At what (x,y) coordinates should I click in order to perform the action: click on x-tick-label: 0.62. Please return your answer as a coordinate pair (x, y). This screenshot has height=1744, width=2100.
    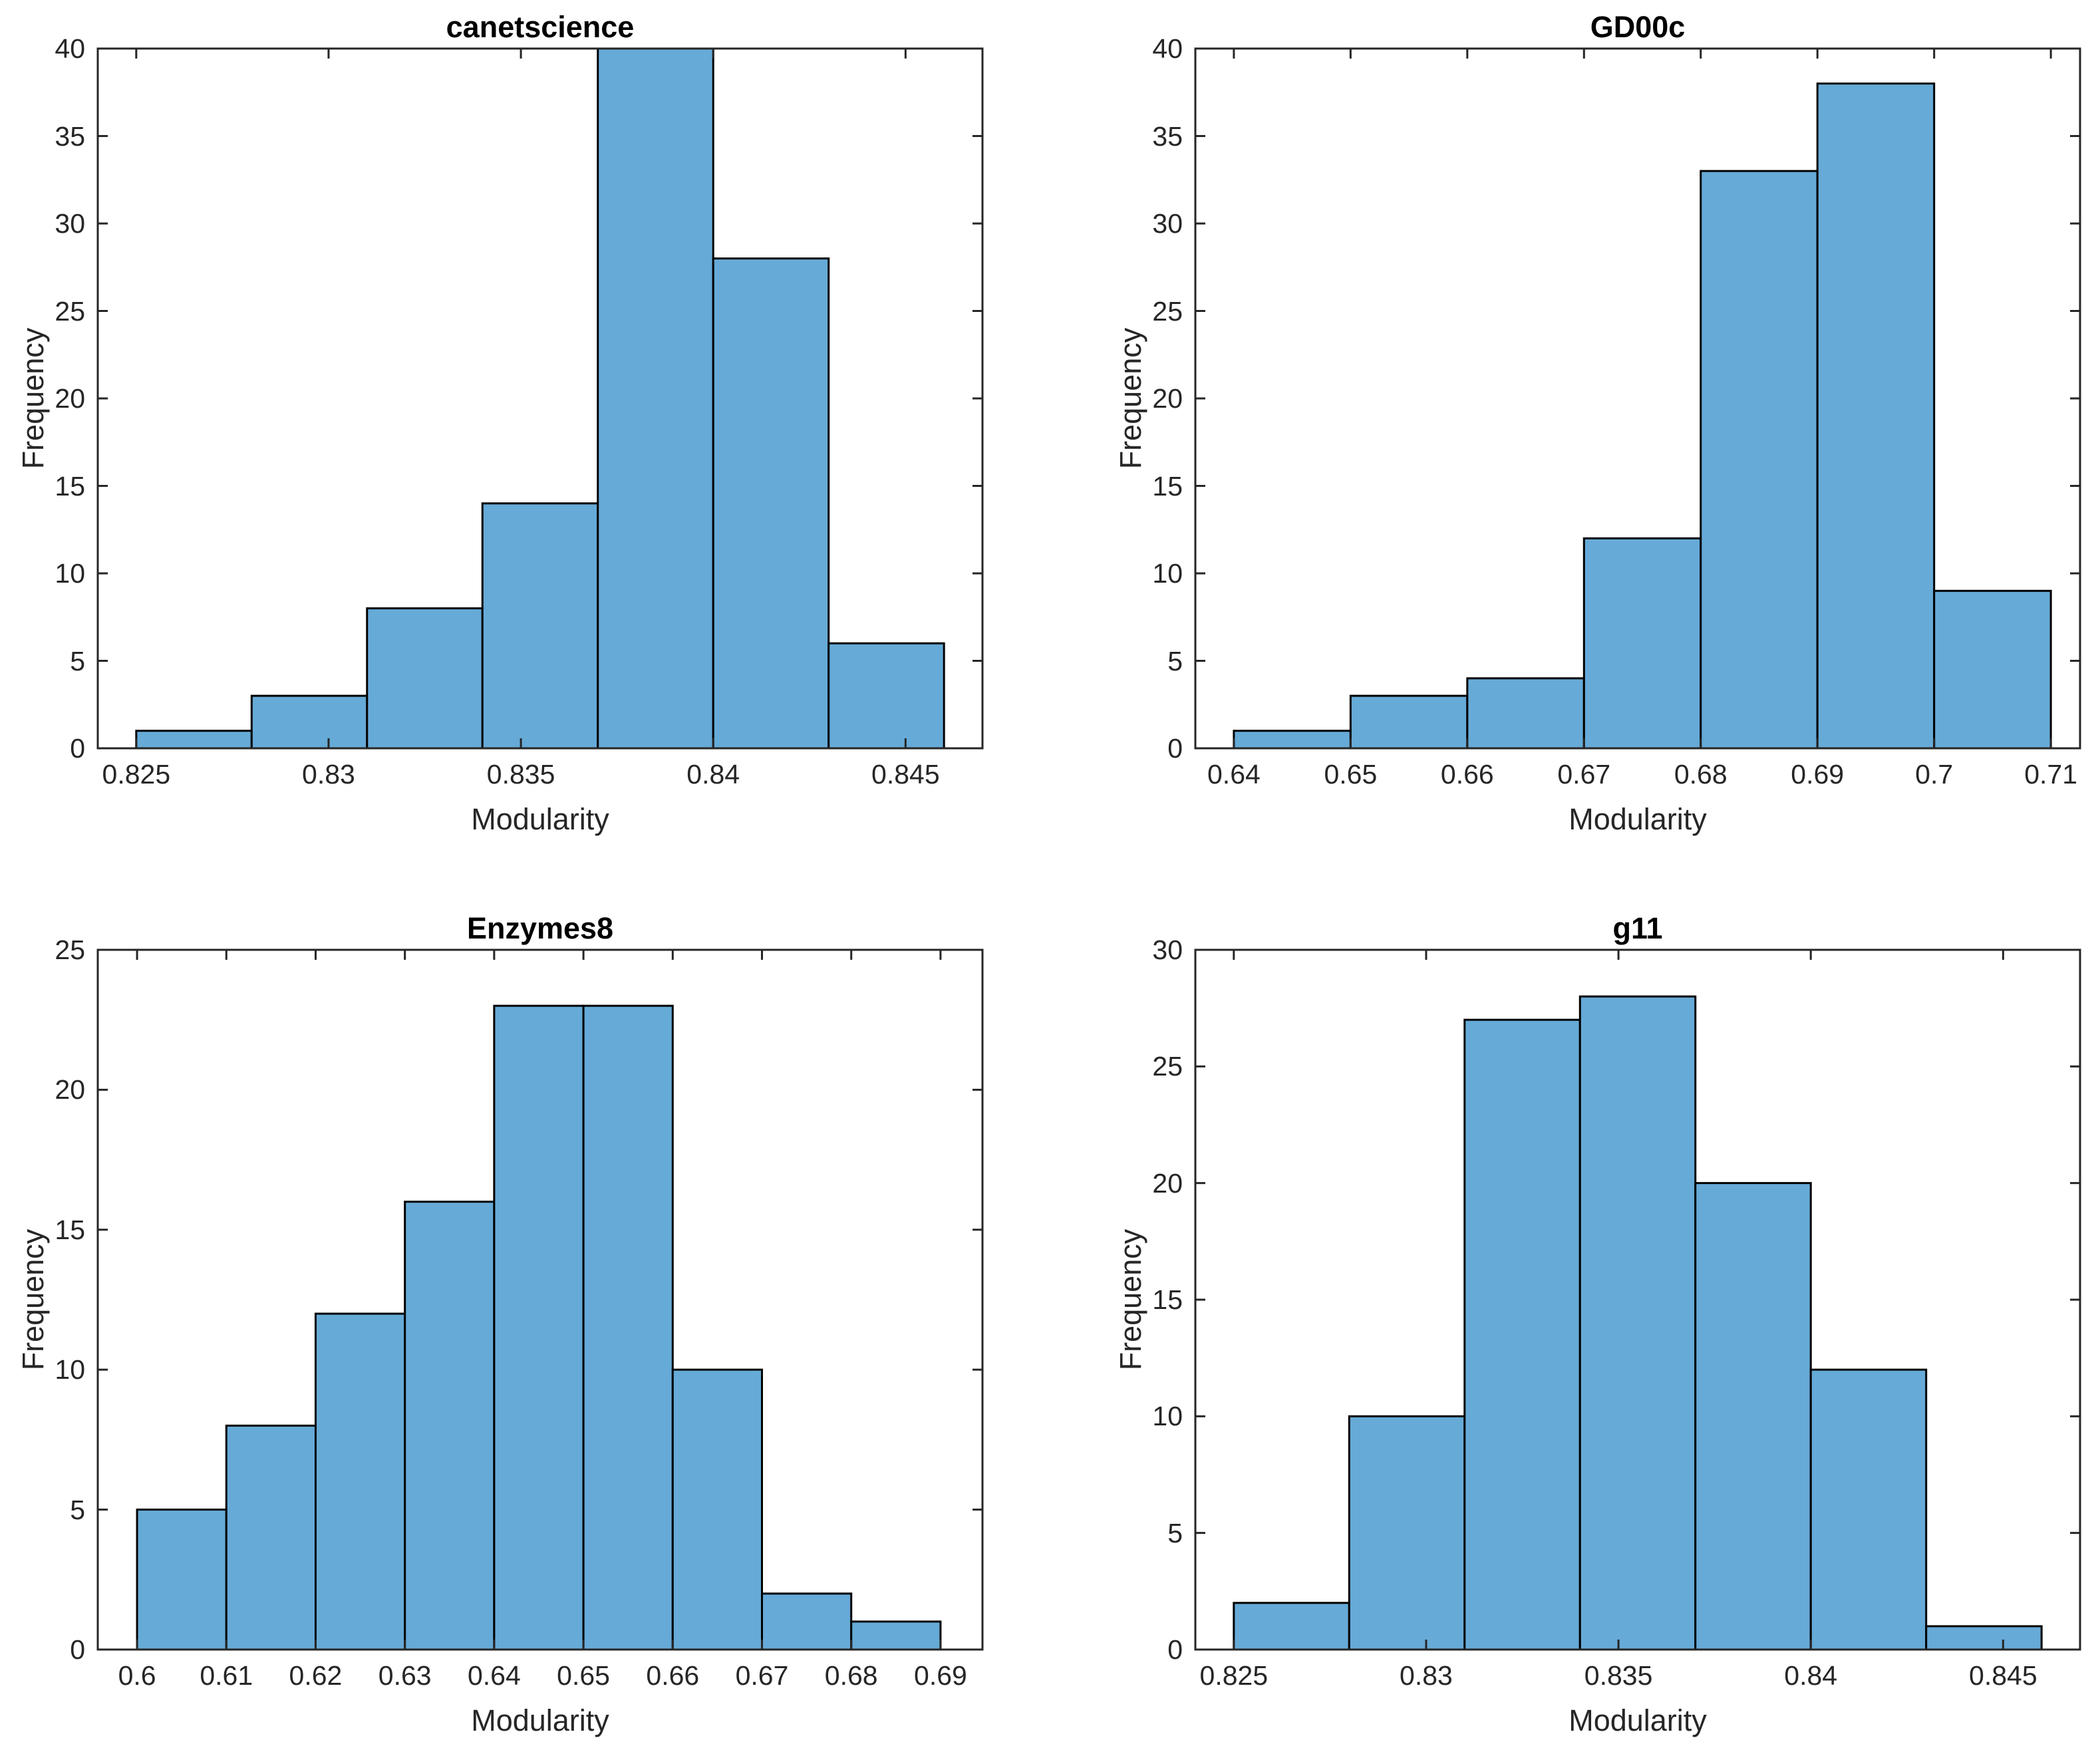
    Looking at the image, I should click on (316, 1675).